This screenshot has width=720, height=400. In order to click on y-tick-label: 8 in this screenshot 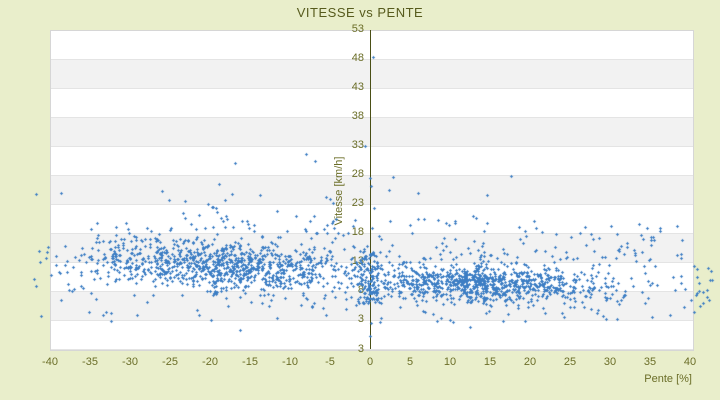, I will do `click(360, 290)`.